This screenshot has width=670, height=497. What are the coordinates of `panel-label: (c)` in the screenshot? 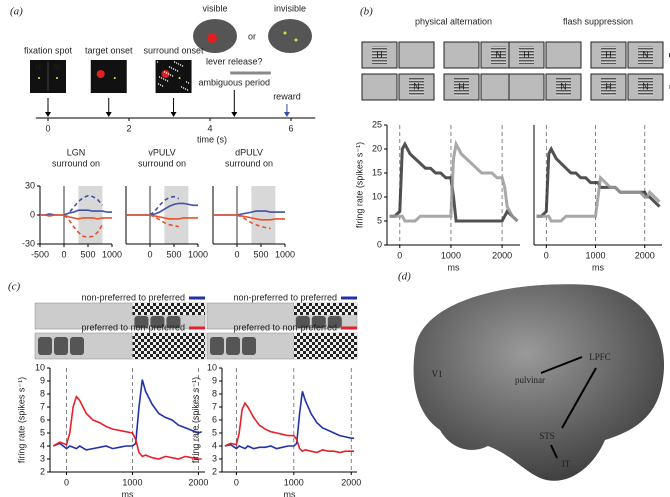 It's located at (14, 287).